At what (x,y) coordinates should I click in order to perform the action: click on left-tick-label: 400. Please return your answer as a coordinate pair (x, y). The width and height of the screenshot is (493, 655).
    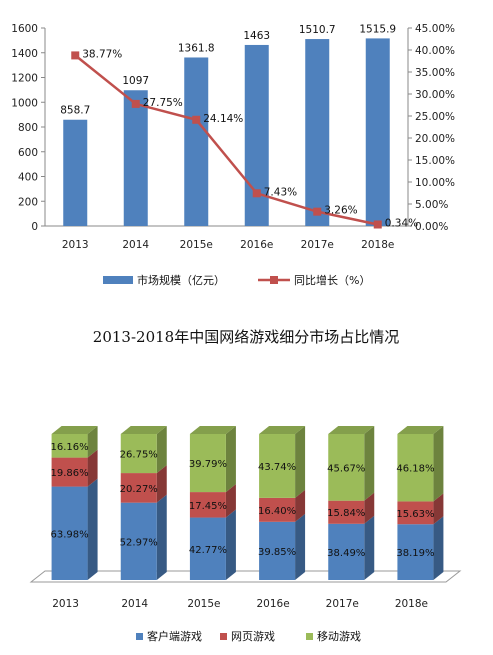
    Looking at the image, I should click on (28, 178).